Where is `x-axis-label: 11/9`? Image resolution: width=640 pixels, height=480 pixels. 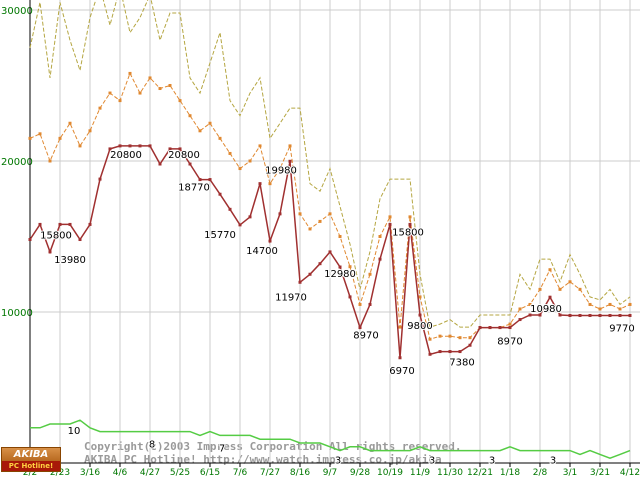
x-axis-label: 11/9 is located at coordinates (420, 473).